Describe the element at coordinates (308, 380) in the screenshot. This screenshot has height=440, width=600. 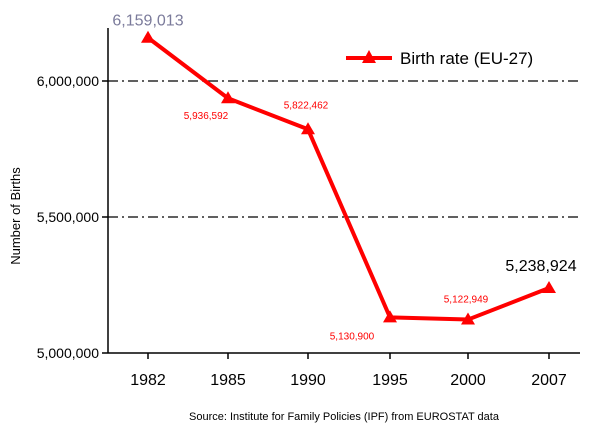
I see `x-tick-label: 1990` at that location.